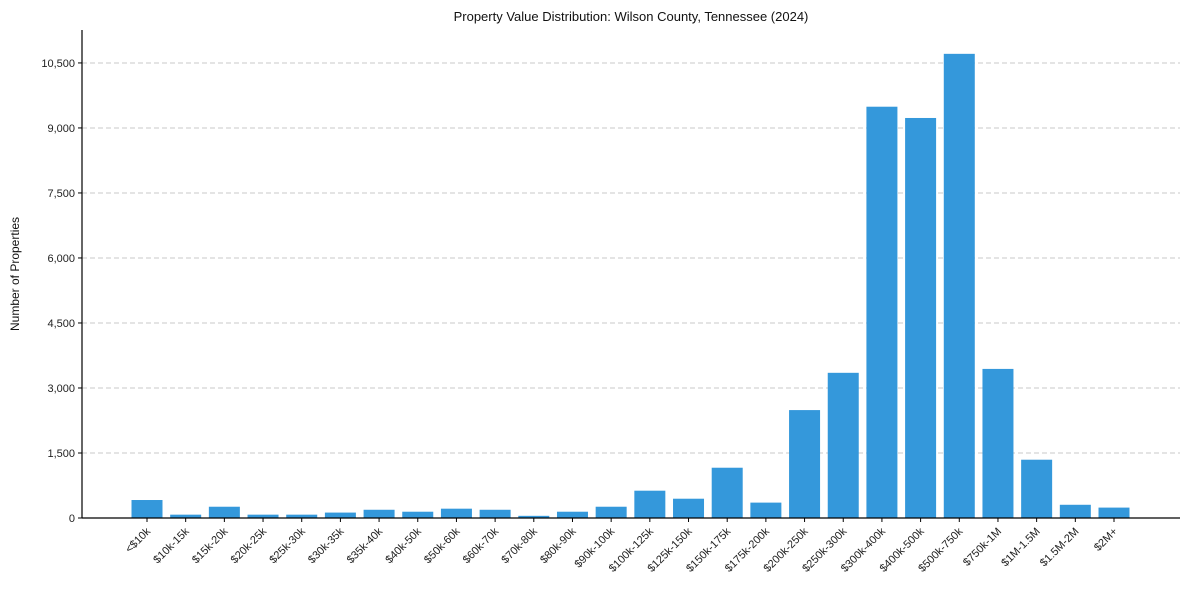  I want to click on x-tick-label: $30k-35k, so click(326, 545).